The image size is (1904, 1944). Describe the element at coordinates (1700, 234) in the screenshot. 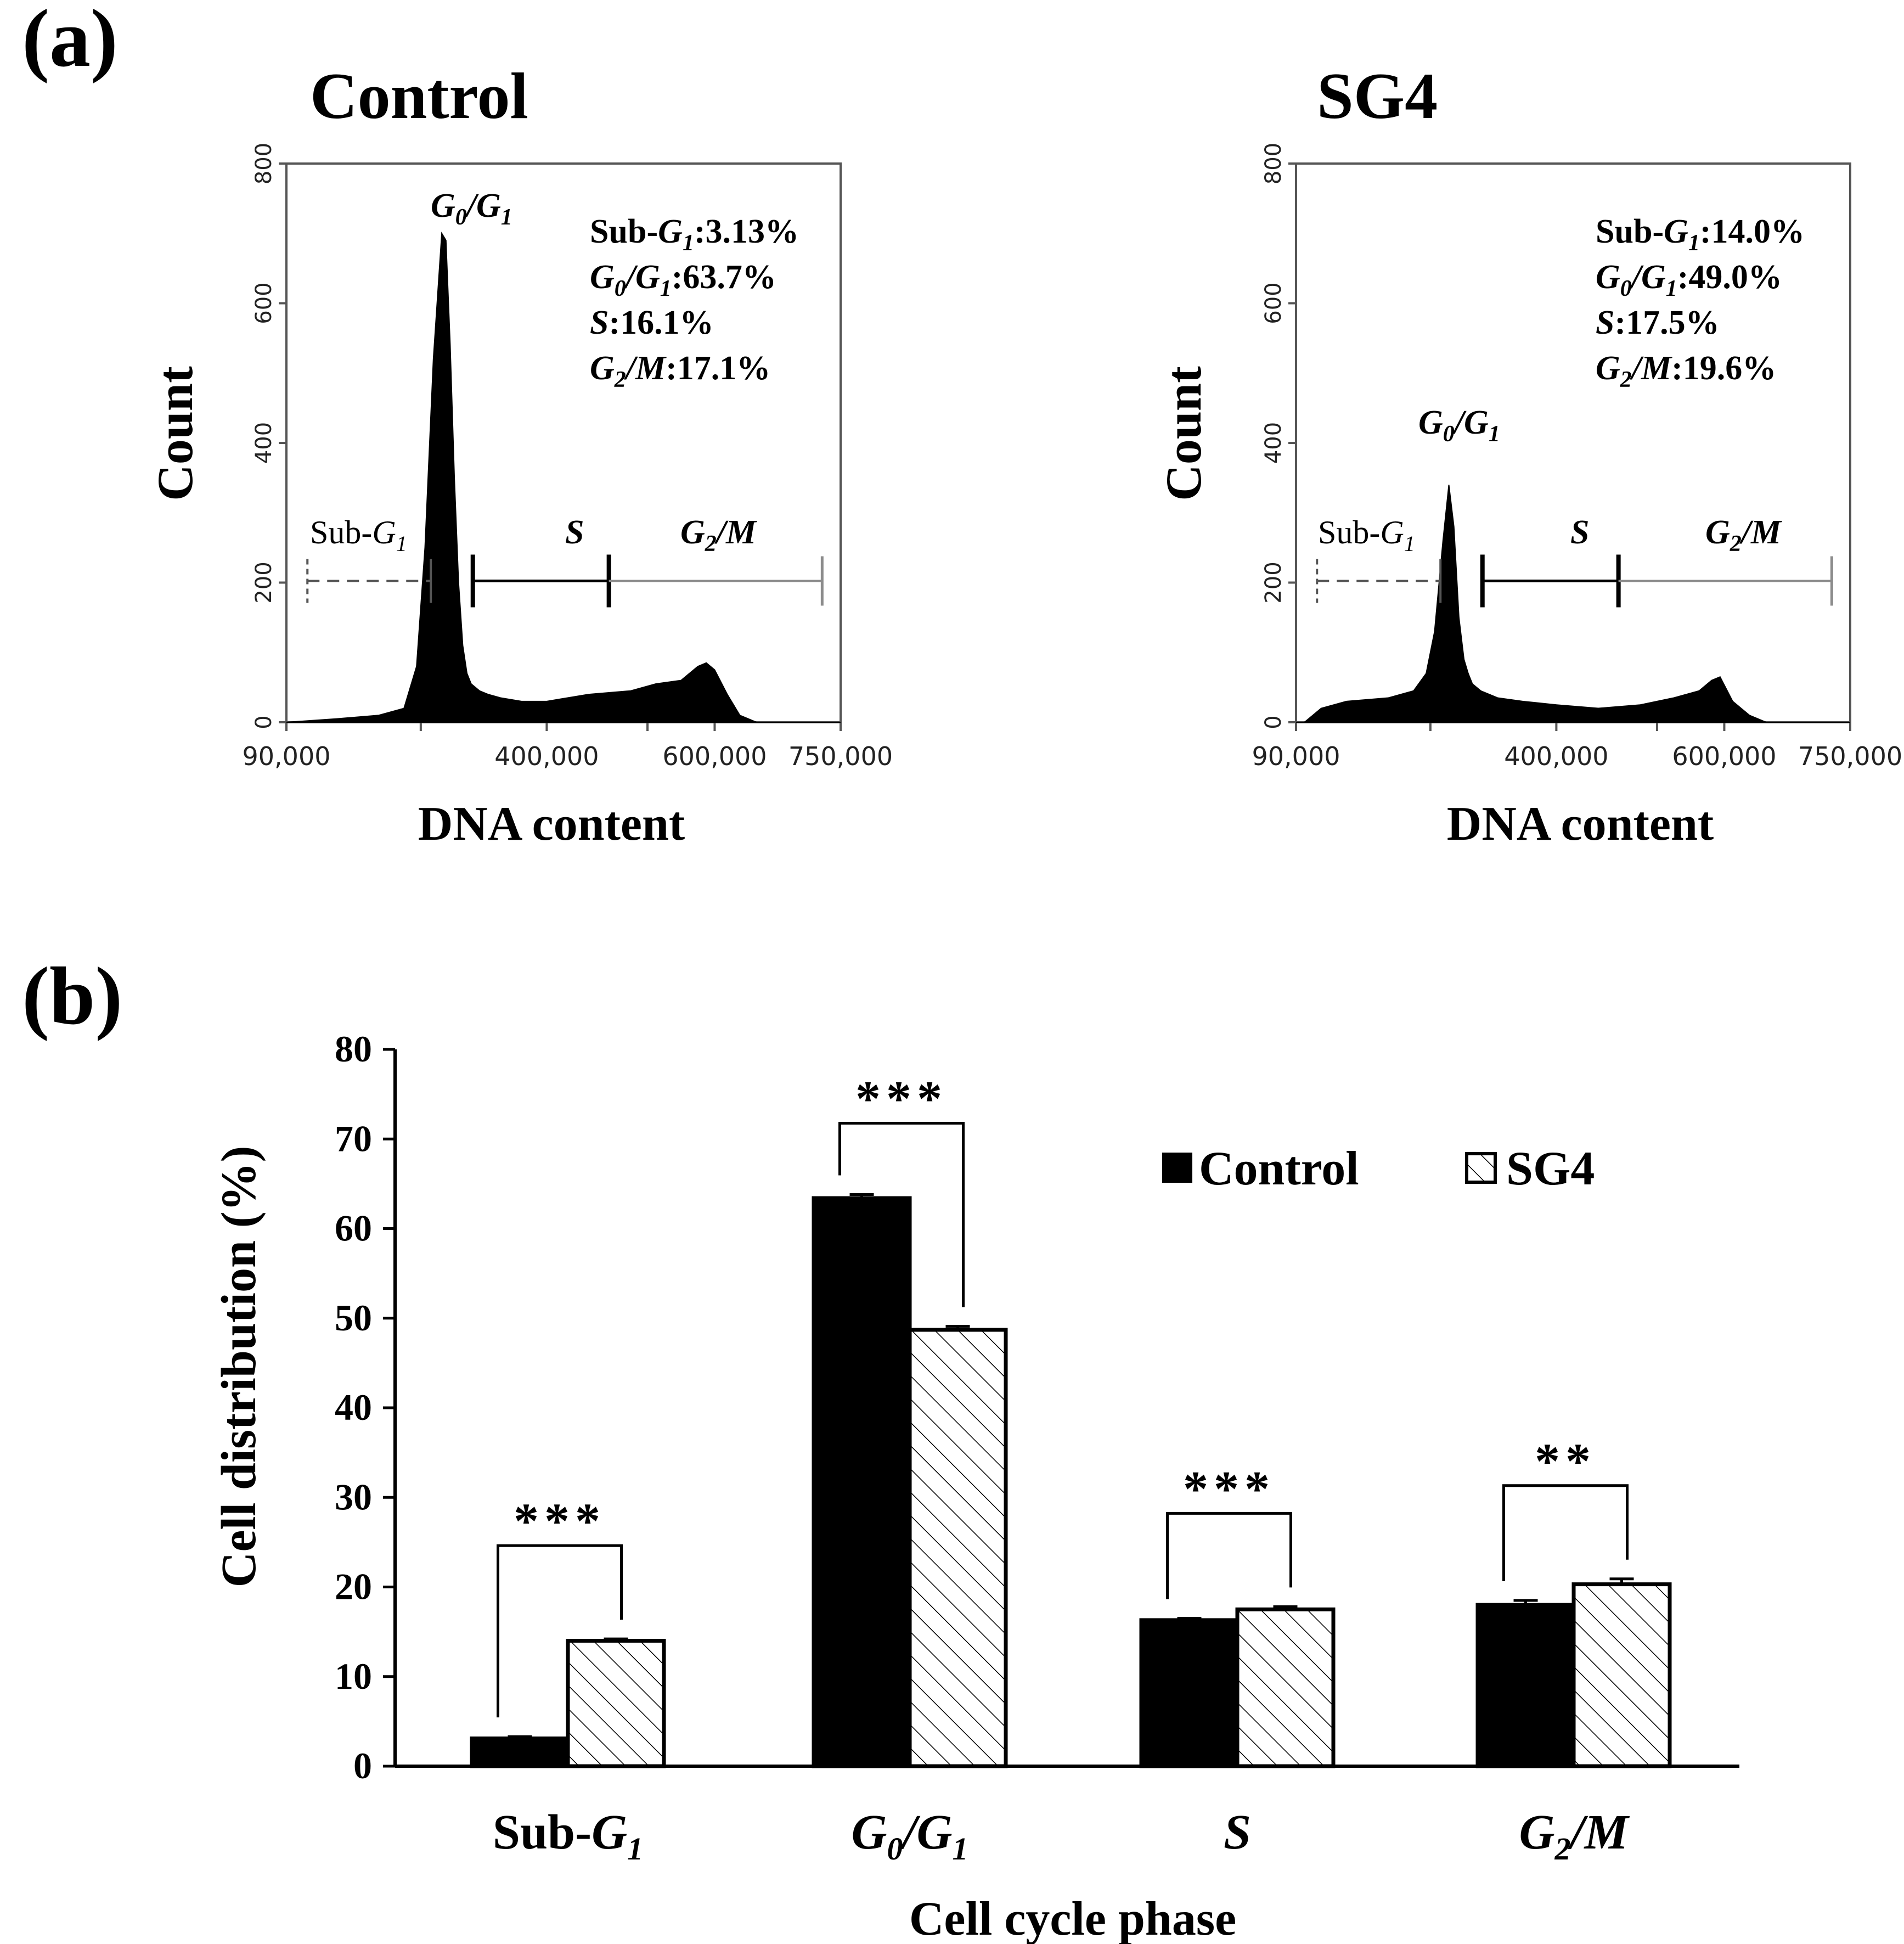

I see `stat-subg1: Sub-G1:14.0%` at that location.